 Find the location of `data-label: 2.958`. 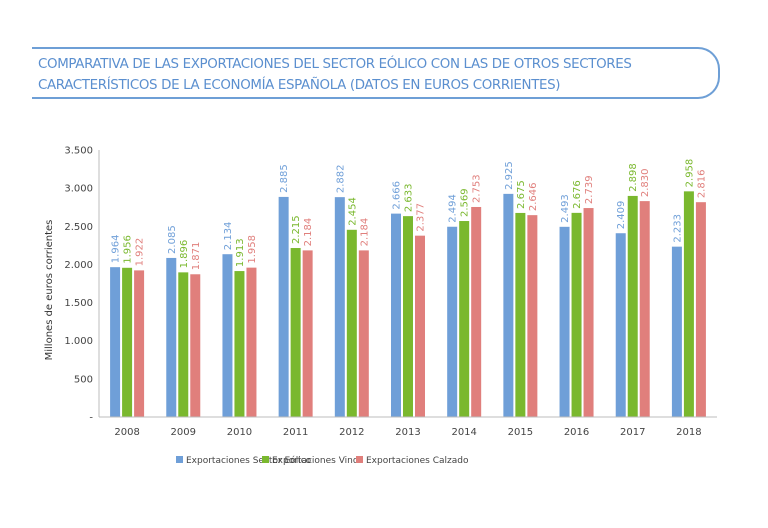

data-label: 2.958 is located at coordinates (689, 173).